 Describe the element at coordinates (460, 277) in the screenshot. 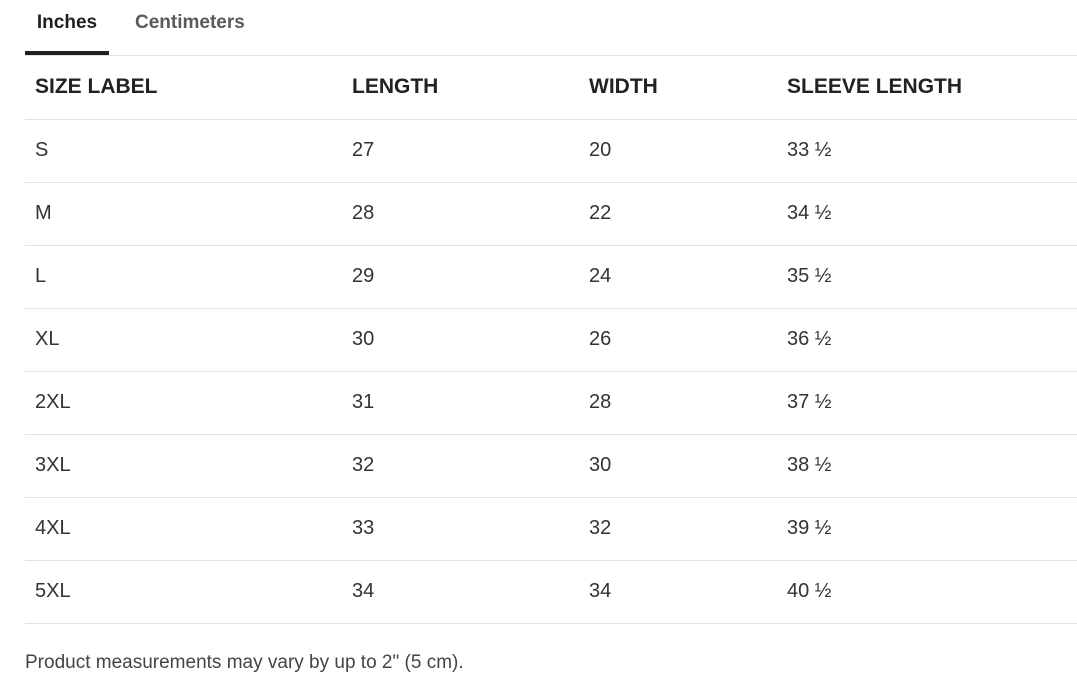

I see `cell-length: 29` at that location.